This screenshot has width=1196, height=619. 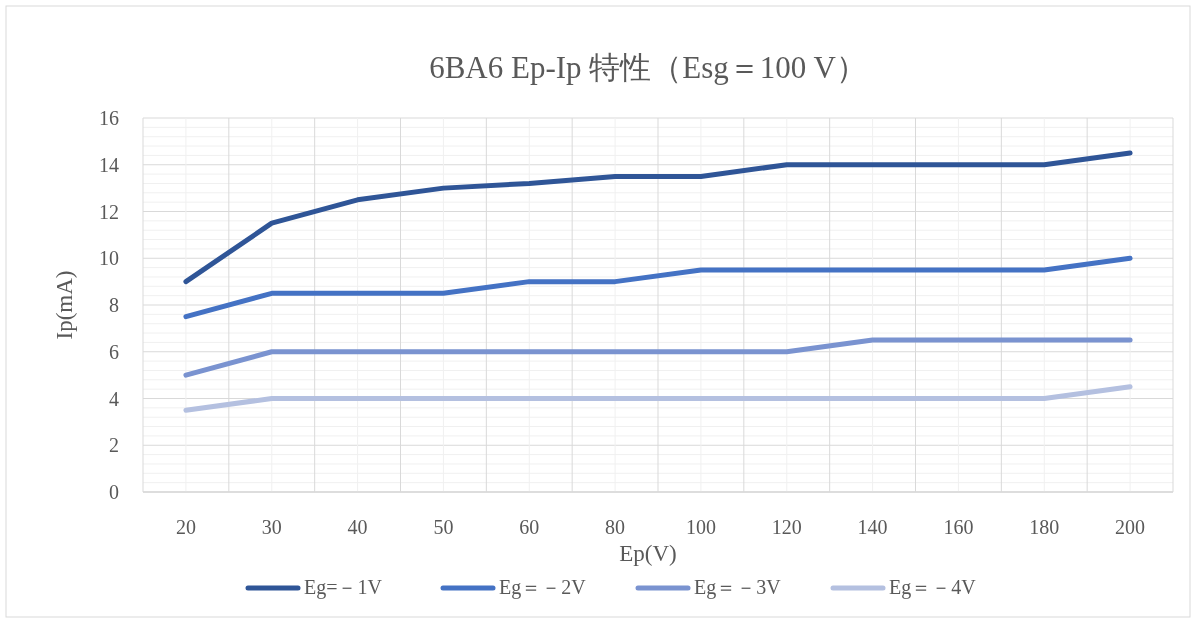 What do you see at coordinates (64, 305) in the screenshot?
I see `ylabel: Ip(mA)` at bounding box center [64, 305].